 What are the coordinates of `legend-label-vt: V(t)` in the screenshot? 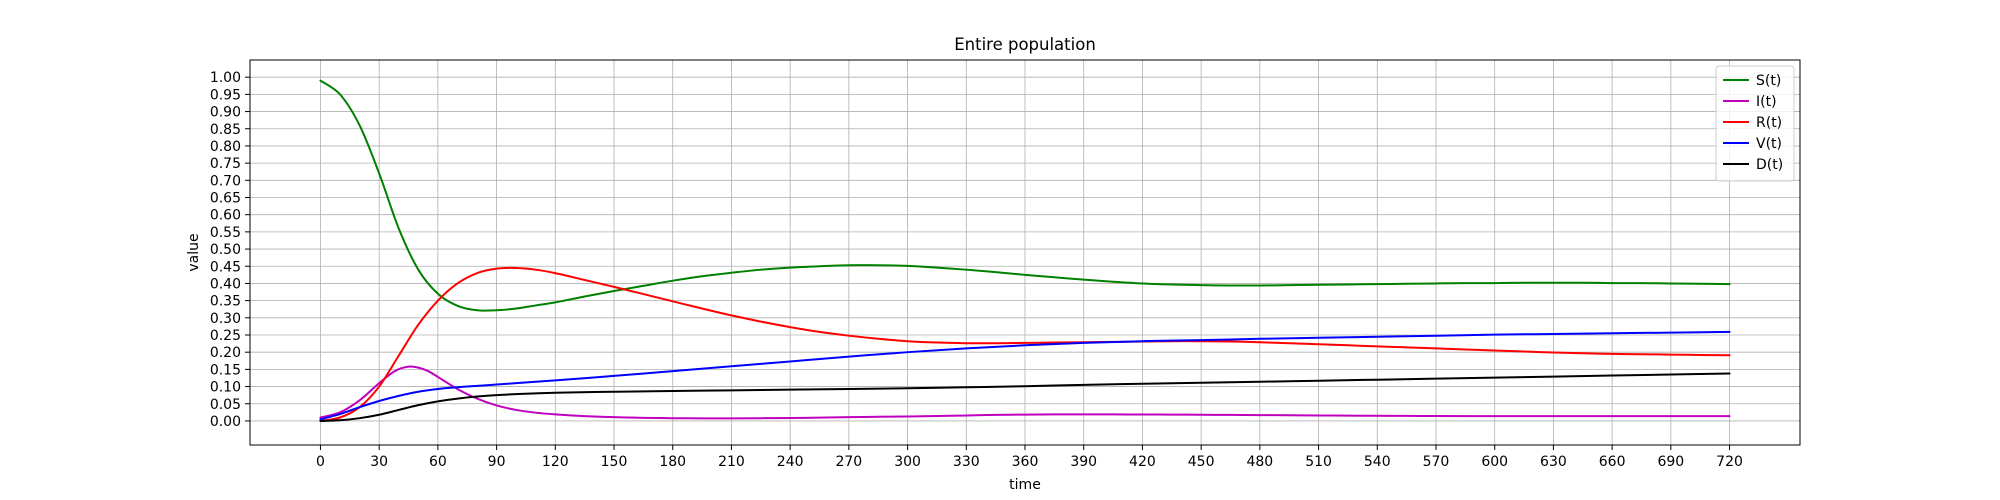 It's located at (1769, 144).